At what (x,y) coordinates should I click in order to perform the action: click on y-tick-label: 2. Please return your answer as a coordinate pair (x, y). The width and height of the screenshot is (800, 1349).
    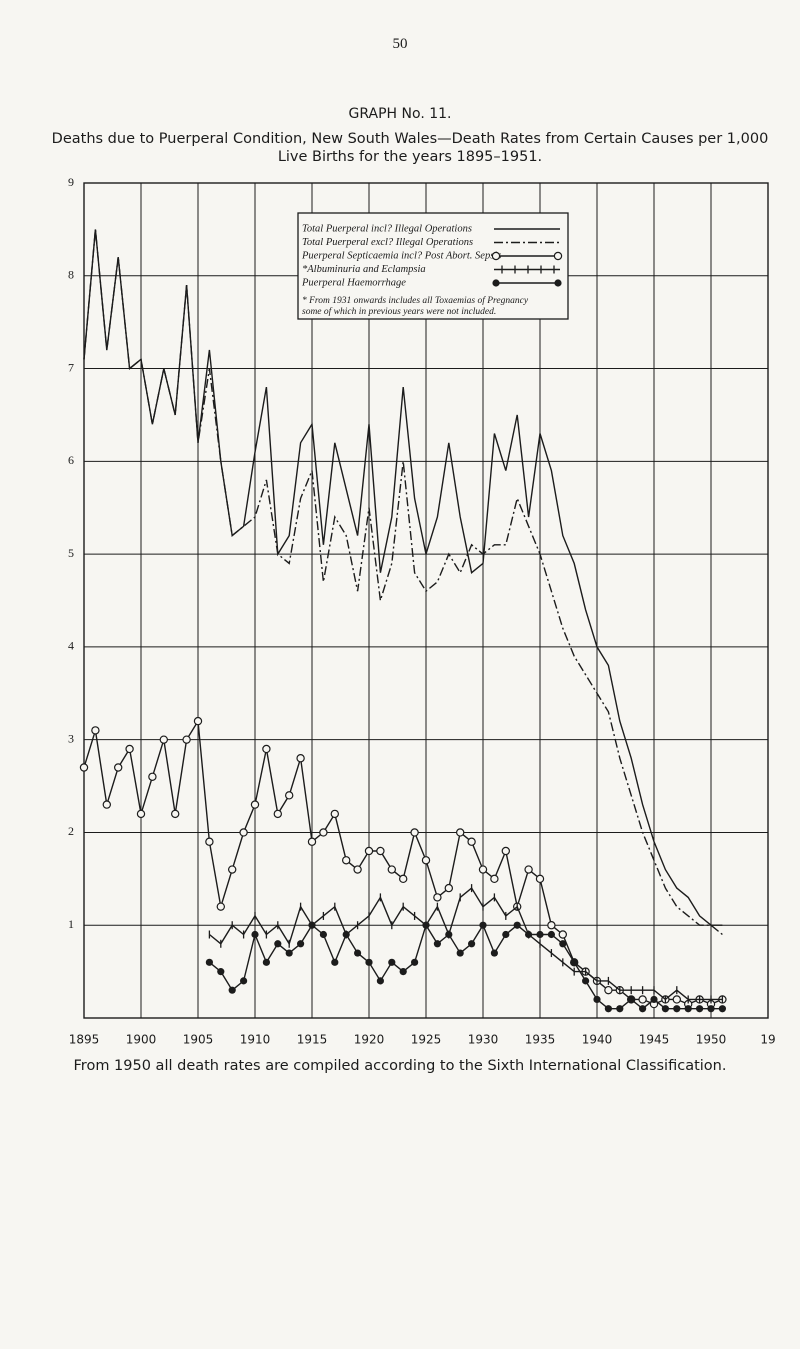
    Looking at the image, I should click on (71, 831).